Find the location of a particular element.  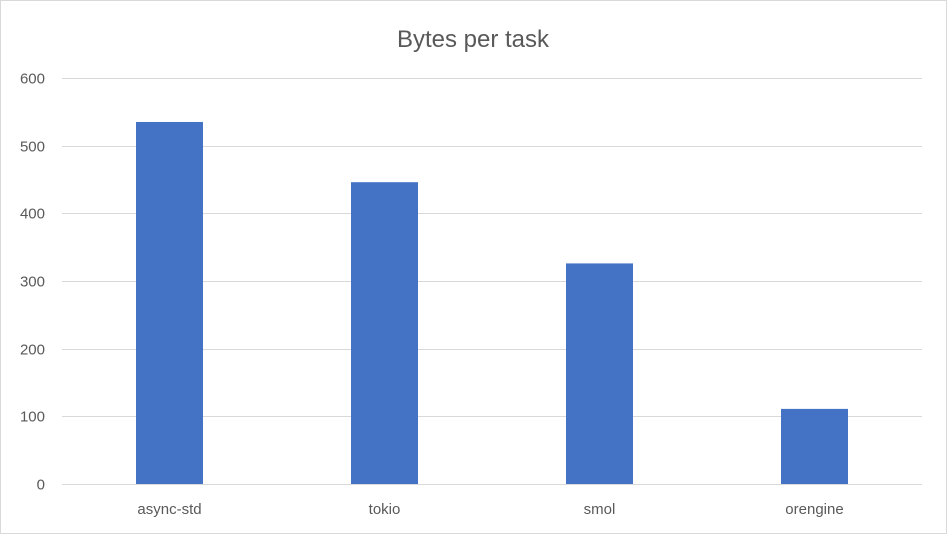

x-tick-label: smol is located at coordinates (600, 509).